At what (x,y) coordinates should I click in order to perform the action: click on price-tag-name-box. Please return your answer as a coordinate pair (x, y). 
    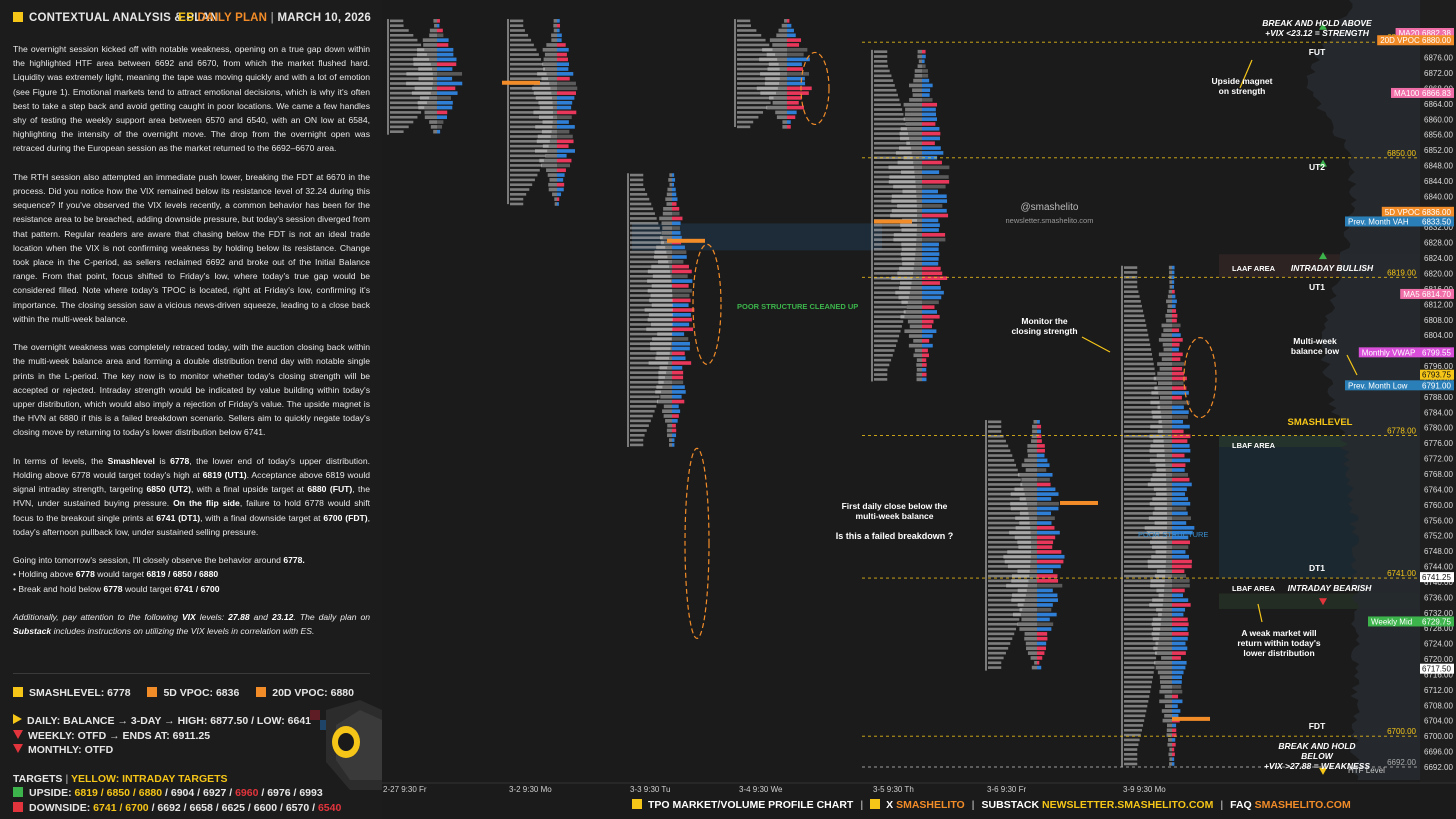
    Looking at the image, I should click on (1382, 221).